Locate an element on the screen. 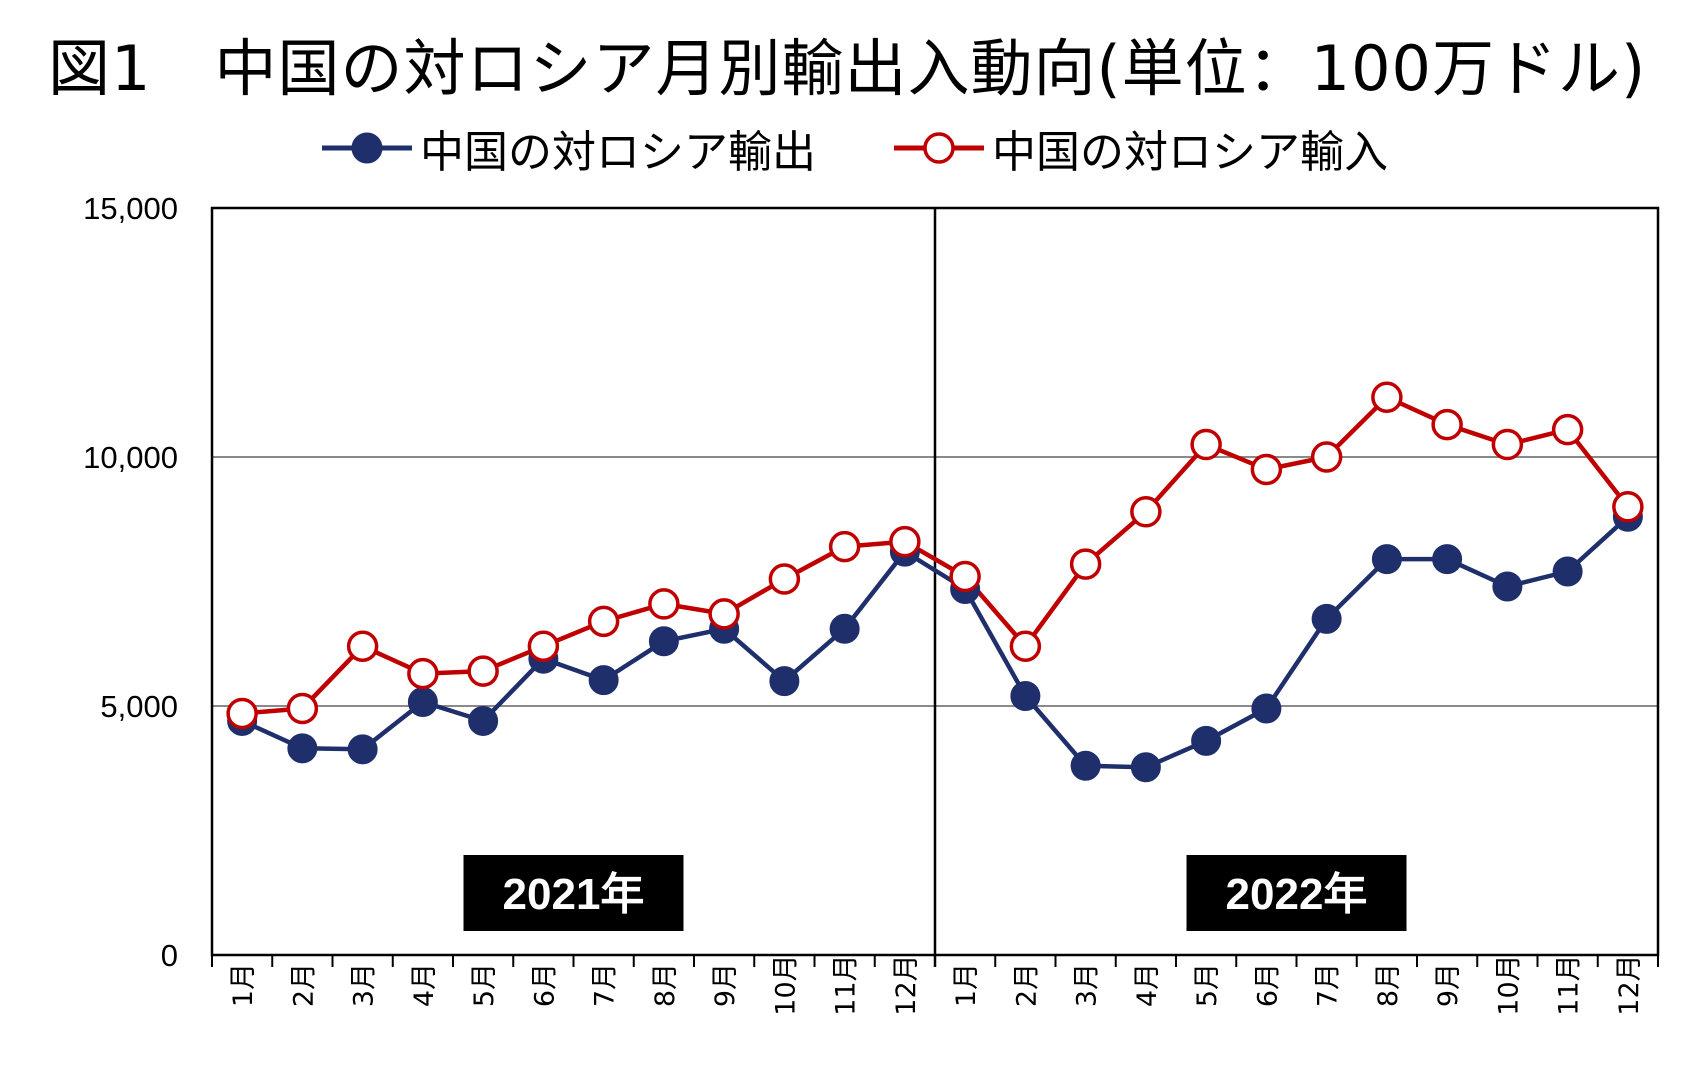  period-label: 2021年 is located at coordinates (574, 894).